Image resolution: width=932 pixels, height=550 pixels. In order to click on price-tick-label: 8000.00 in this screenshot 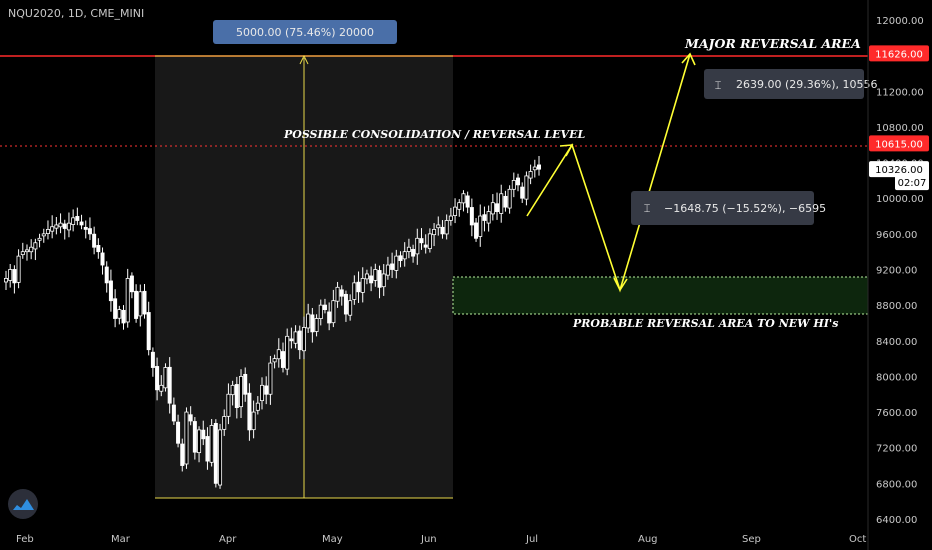, I will do `click(896, 377)`.